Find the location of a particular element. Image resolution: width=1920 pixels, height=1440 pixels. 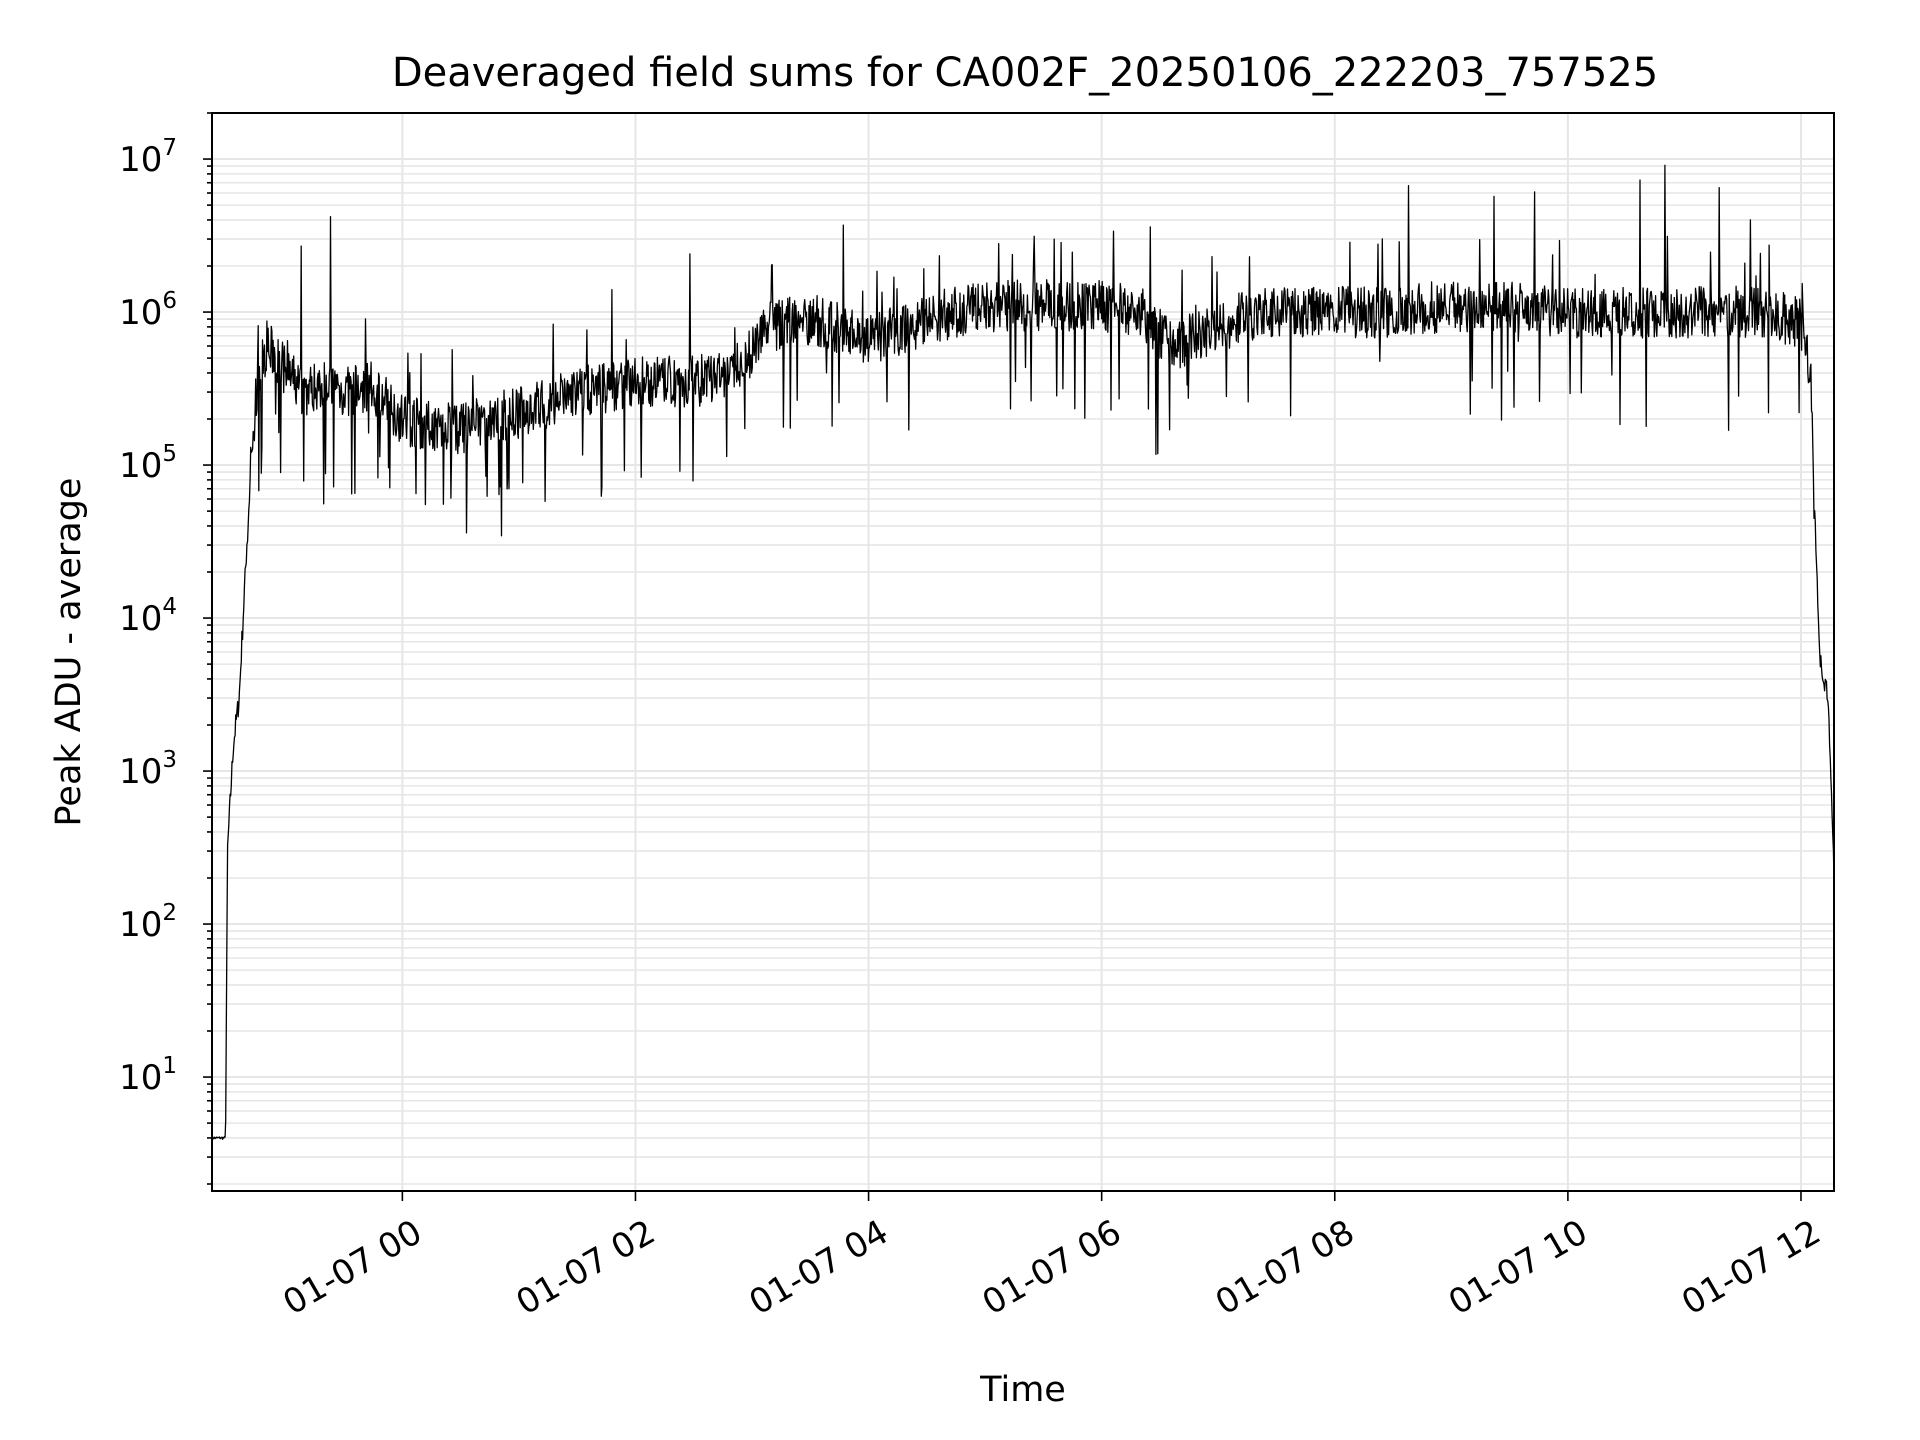

y-tick-label: 10⁴ is located at coordinates (148, 616).